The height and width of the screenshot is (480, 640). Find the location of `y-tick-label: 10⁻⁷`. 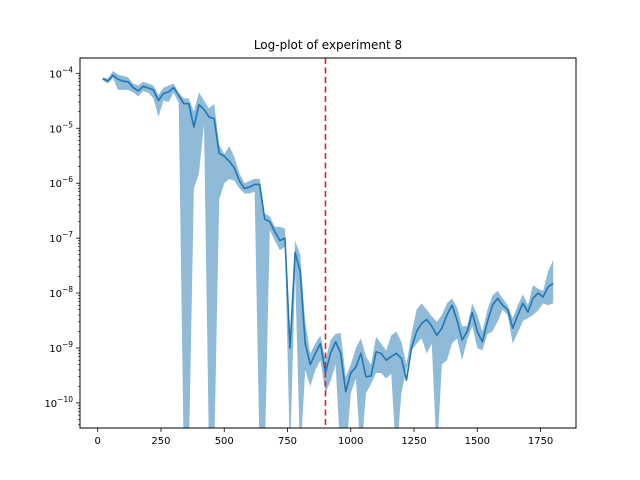

y-tick-label: 10⁻⁷ is located at coordinates (61, 237).